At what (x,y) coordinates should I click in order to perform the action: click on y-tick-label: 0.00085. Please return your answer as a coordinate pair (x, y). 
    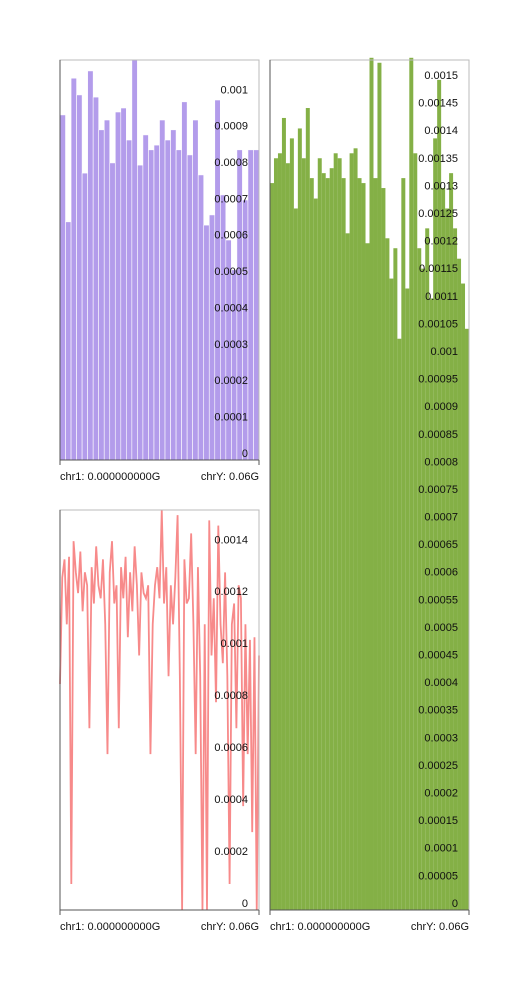
    Looking at the image, I should click on (438, 435).